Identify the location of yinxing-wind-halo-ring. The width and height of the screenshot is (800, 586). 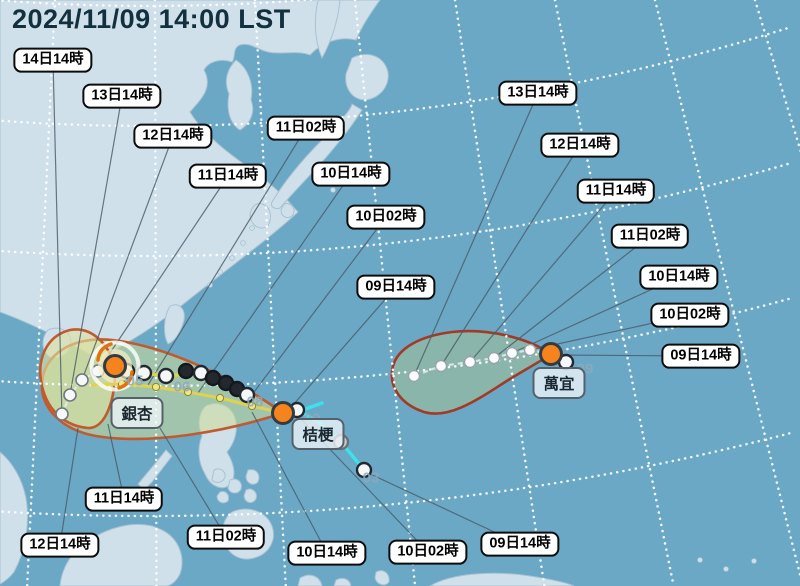
(115, 366).